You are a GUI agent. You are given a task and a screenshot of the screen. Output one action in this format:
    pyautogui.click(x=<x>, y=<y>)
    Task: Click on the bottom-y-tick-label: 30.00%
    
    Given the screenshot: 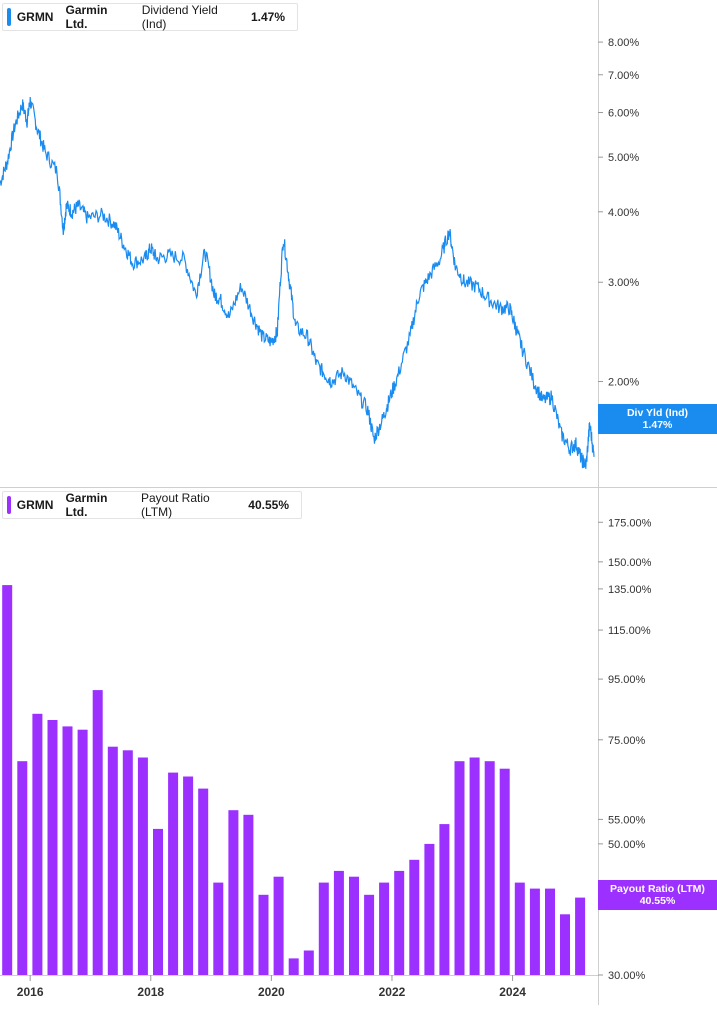 What is the action you would take?
    pyautogui.click(x=627, y=976)
    